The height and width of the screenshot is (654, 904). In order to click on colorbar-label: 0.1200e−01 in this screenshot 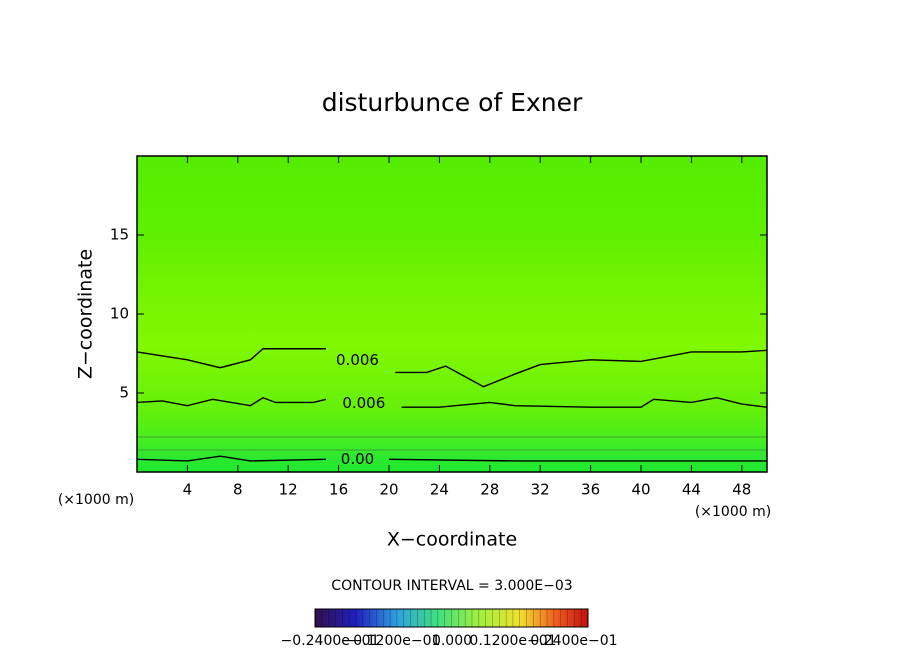, I will do `click(512, 641)`.